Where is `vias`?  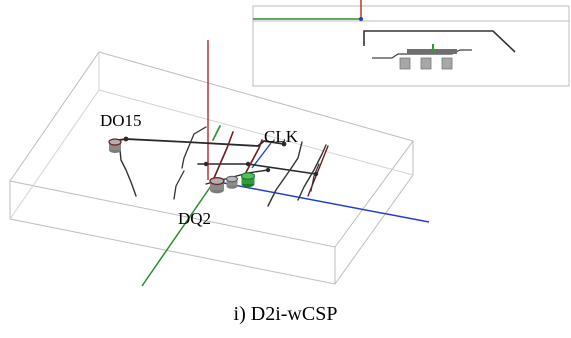
vias is located at coordinates (181, 166).